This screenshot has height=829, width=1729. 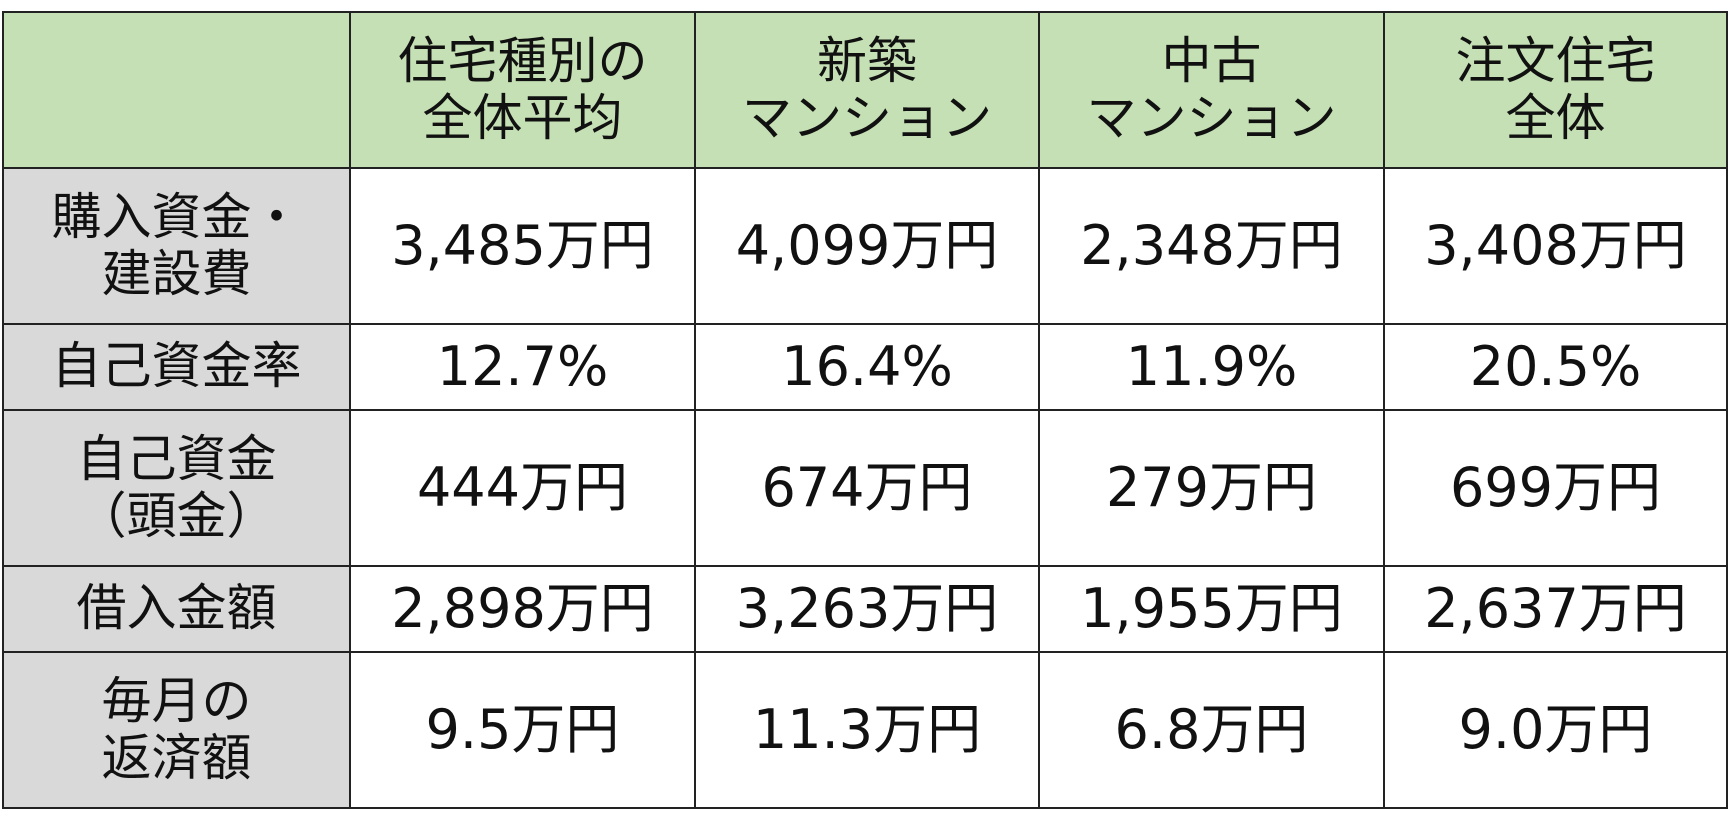 I want to click on value-cell: 3,408万円, so click(x=1555, y=246).